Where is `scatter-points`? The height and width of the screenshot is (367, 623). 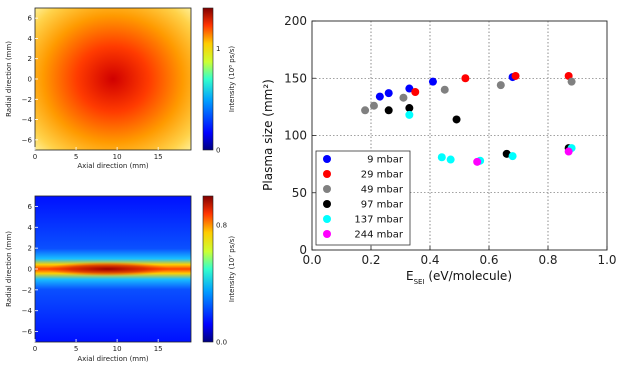 scatter-points is located at coordinates (468, 118).